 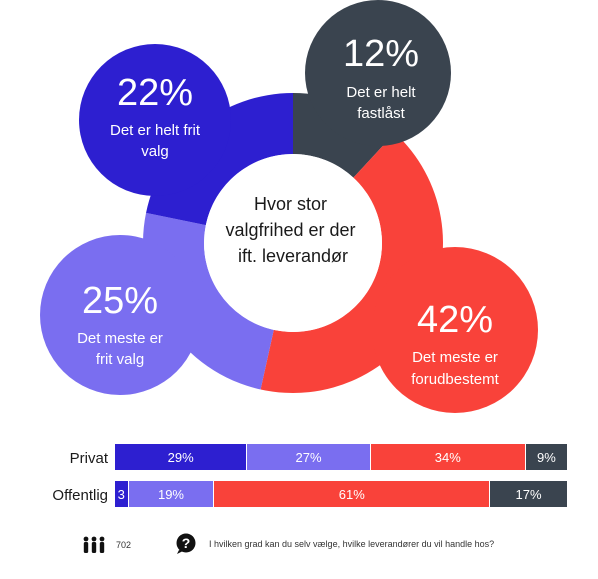 I want to click on bubble-frit-valg, so click(x=120, y=315).